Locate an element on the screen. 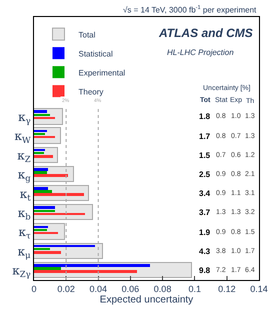  y-tick-label: κ$_{g}$ is located at coordinates (25, 176).